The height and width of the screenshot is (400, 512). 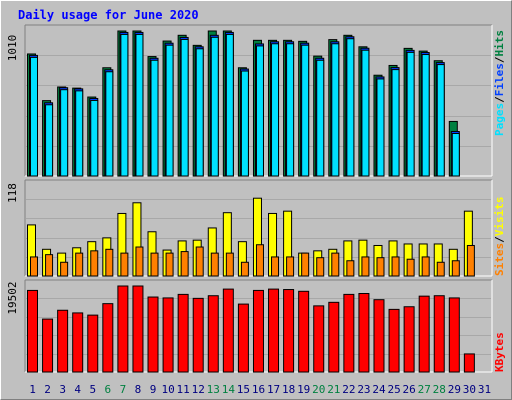 I want to click on legend-kbytes: KBytes, so click(x=499, y=352).